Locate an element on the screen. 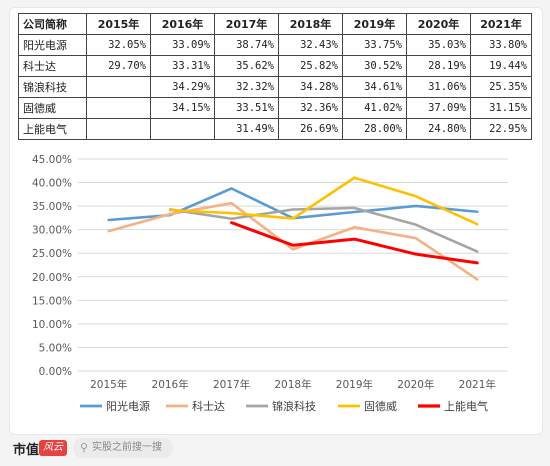 The height and width of the screenshot is (466, 550). x-tick-label: 2018年 is located at coordinates (292, 384).